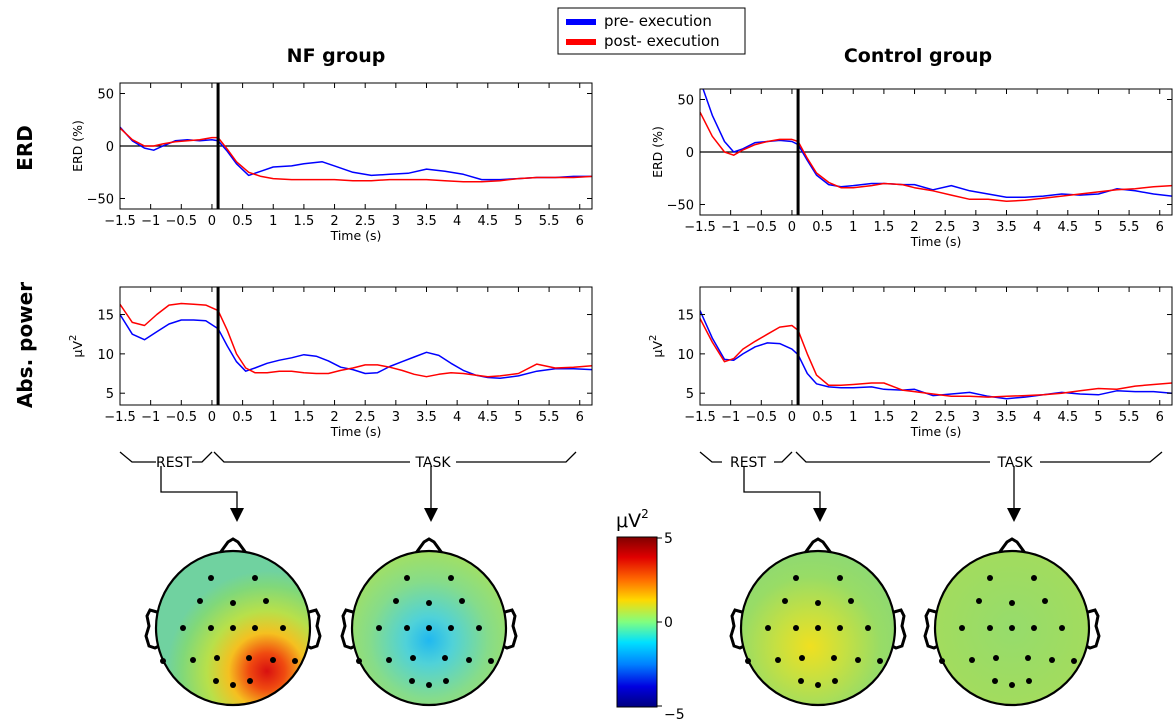 The height and width of the screenshot is (724, 1175). Describe the element at coordinates (918, 56) in the screenshot. I see `column-title-control: Control group` at that location.